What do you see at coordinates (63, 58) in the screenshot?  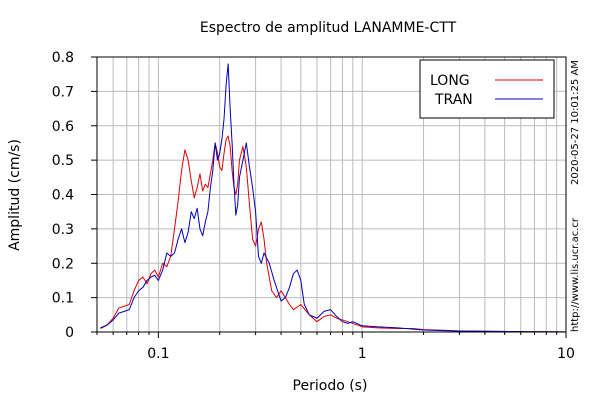 I see `y-tick-label: 0.8` at bounding box center [63, 58].